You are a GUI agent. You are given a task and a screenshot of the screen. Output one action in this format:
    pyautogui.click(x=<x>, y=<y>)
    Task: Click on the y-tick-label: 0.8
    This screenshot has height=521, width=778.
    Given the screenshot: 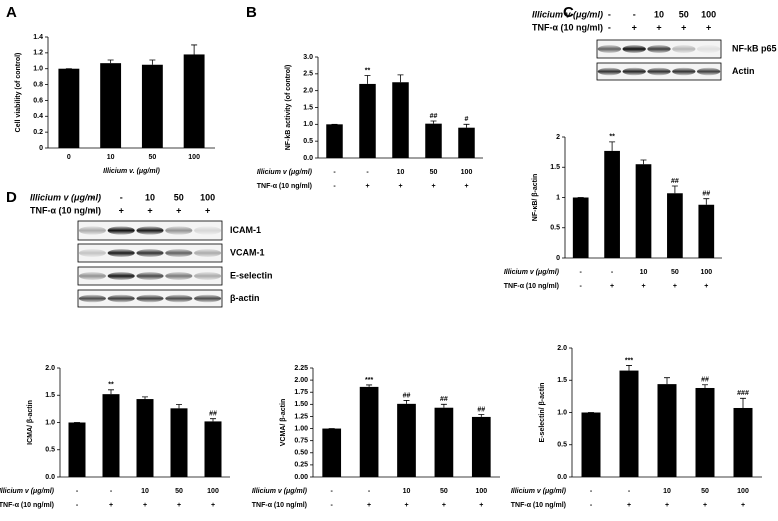 What is the action you would take?
    pyautogui.click(x=38, y=84)
    